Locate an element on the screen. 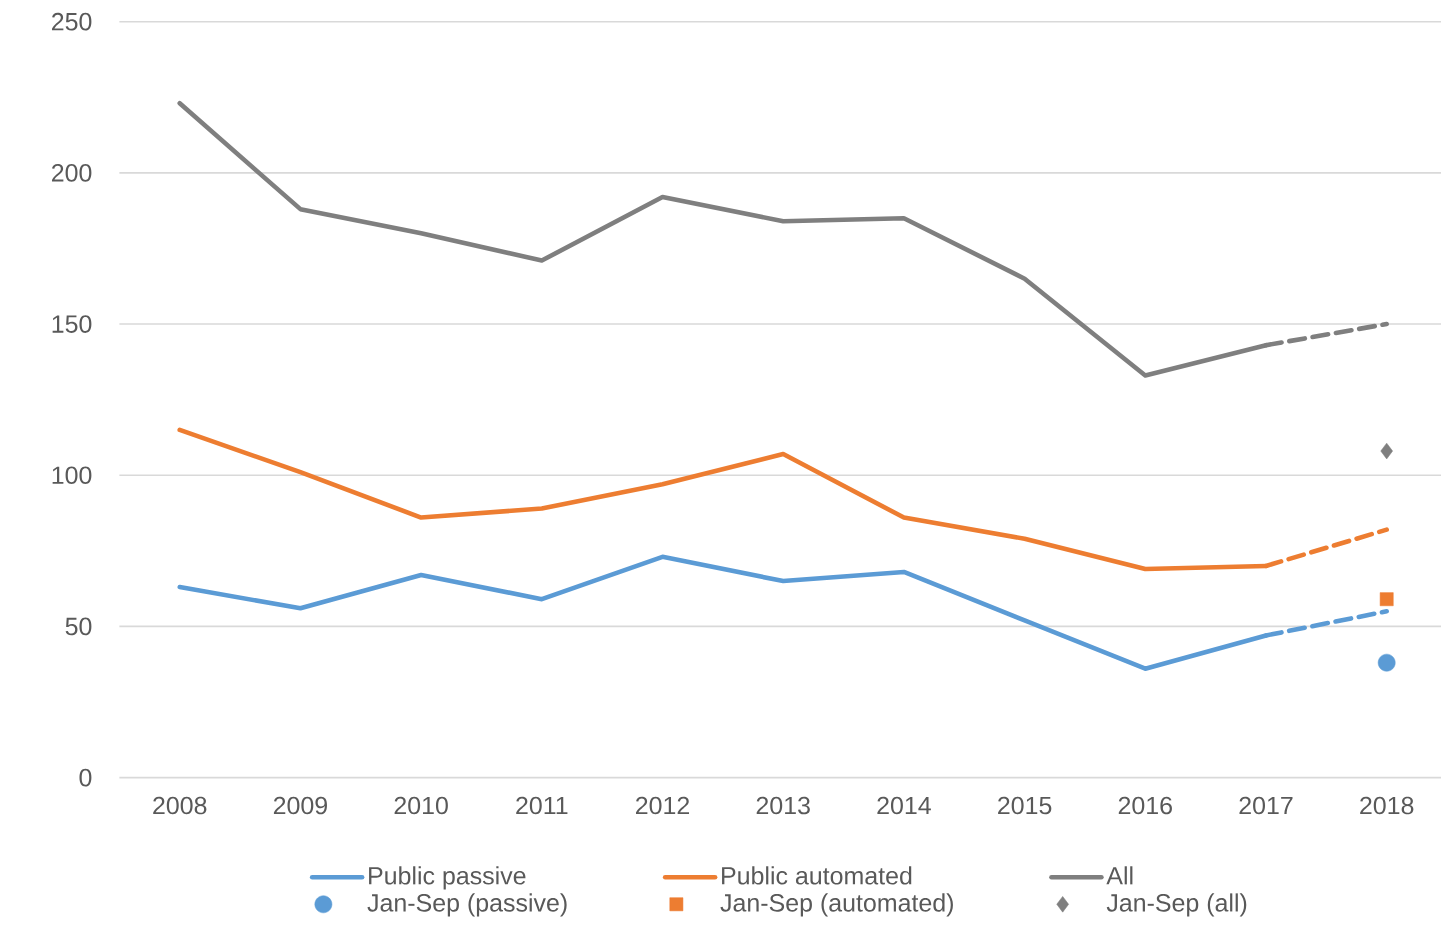 This screenshot has height=949, width=1441. x-tick-label: 2016 is located at coordinates (1145, 805).